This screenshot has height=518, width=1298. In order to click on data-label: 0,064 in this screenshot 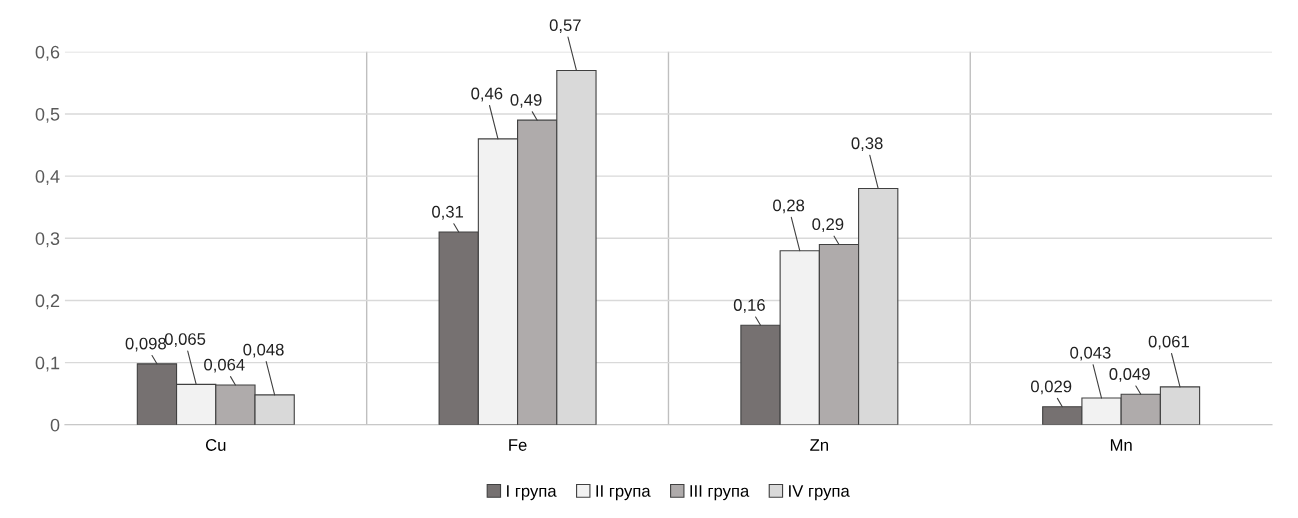, I will do `click(224, 365)`.